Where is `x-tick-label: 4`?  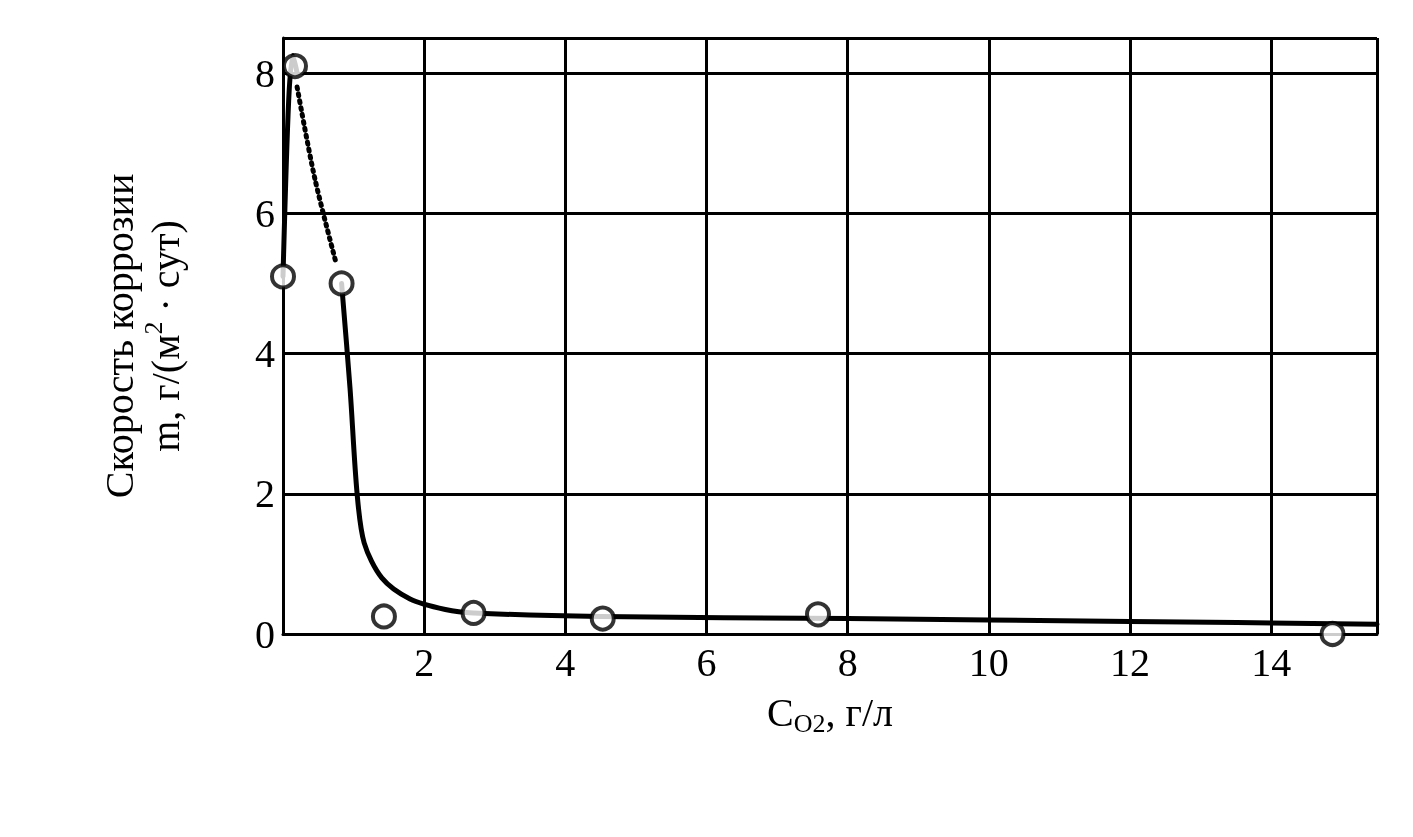 x-tick-label: 4 is located at coordinates (565, 662).